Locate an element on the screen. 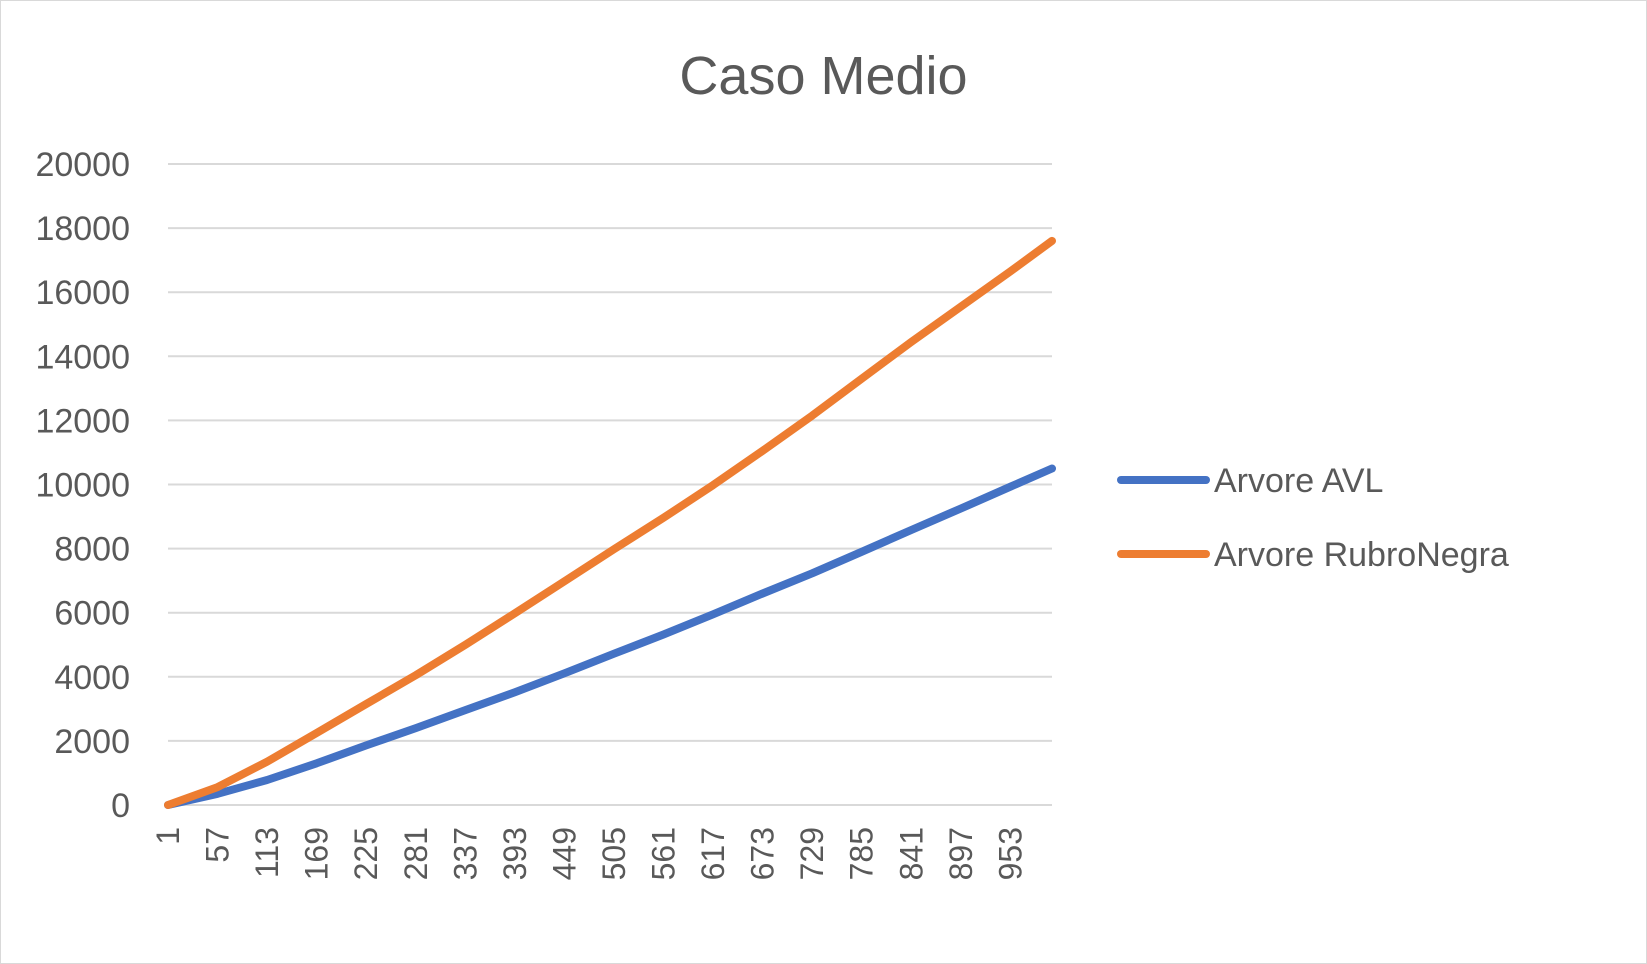  y-tick-label: 12000 is located at coordinates (82, 421).